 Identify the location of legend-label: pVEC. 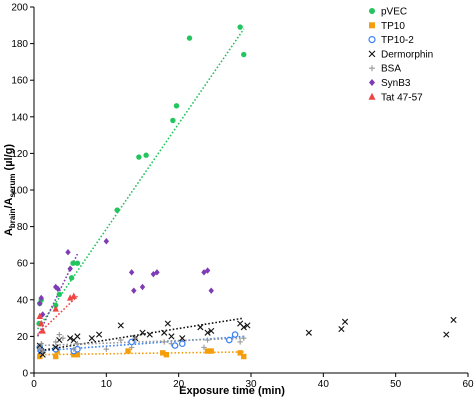
(394, 12).